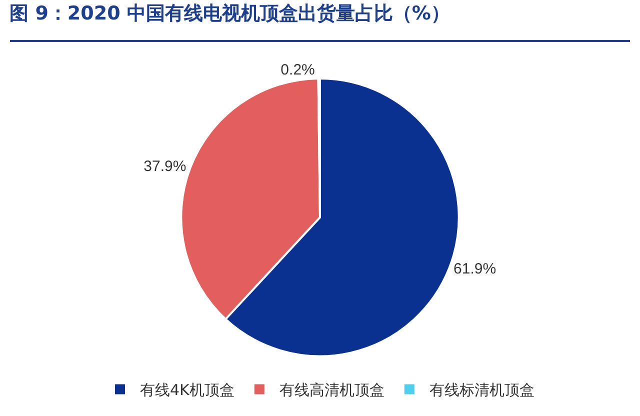  What do you see at coordinates (187, 390) in the screenshot?
I see `legend-label: 有线4K机顶盒` at bounding box center [187, 390].